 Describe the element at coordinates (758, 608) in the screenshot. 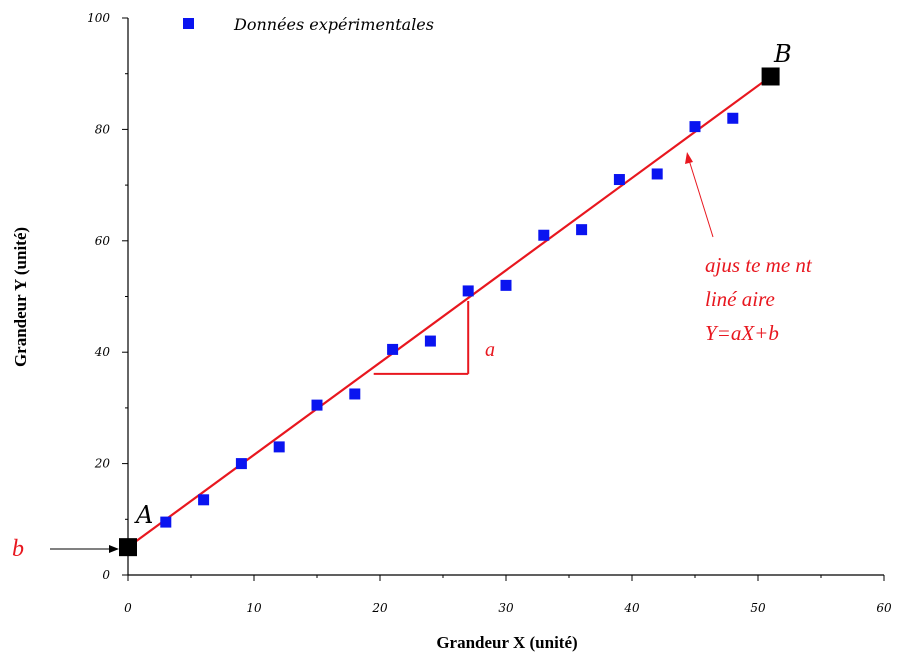

I see `x-tick-label: 50` at that location.